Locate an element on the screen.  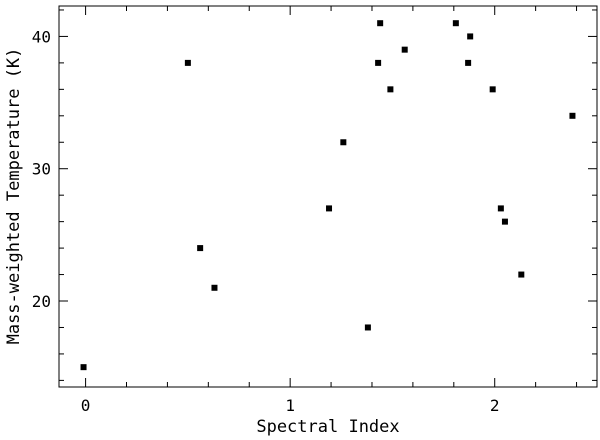
x-tick-label: 1 is located at coordinates (290, 405).